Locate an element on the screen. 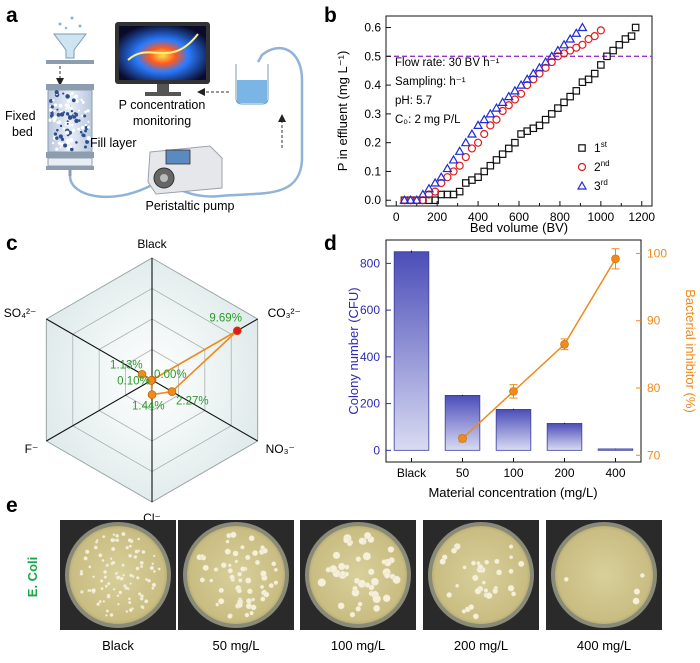  chart-d-ytick-right-label: 80 is located at coordinates (654, 388).